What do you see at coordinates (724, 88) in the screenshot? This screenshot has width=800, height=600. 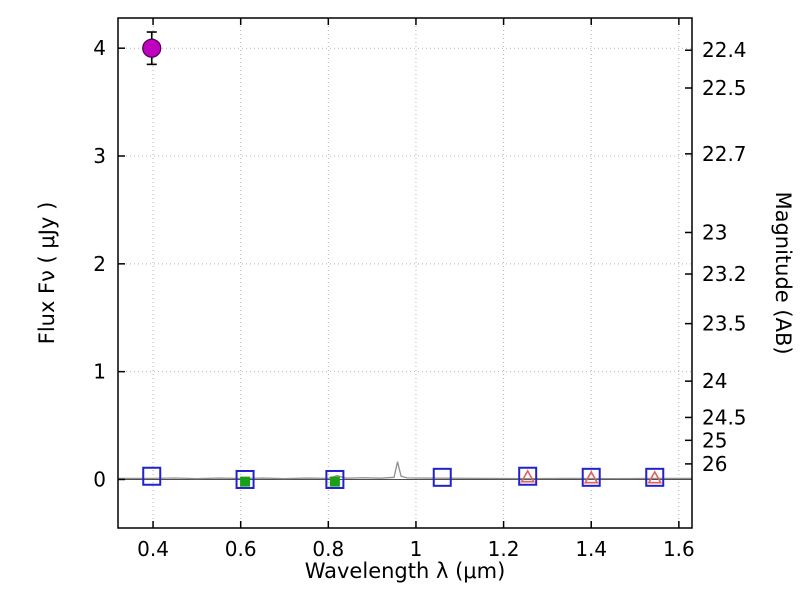 I see `y-tick-label-right: 22.5` at bounding box center [724, 88].